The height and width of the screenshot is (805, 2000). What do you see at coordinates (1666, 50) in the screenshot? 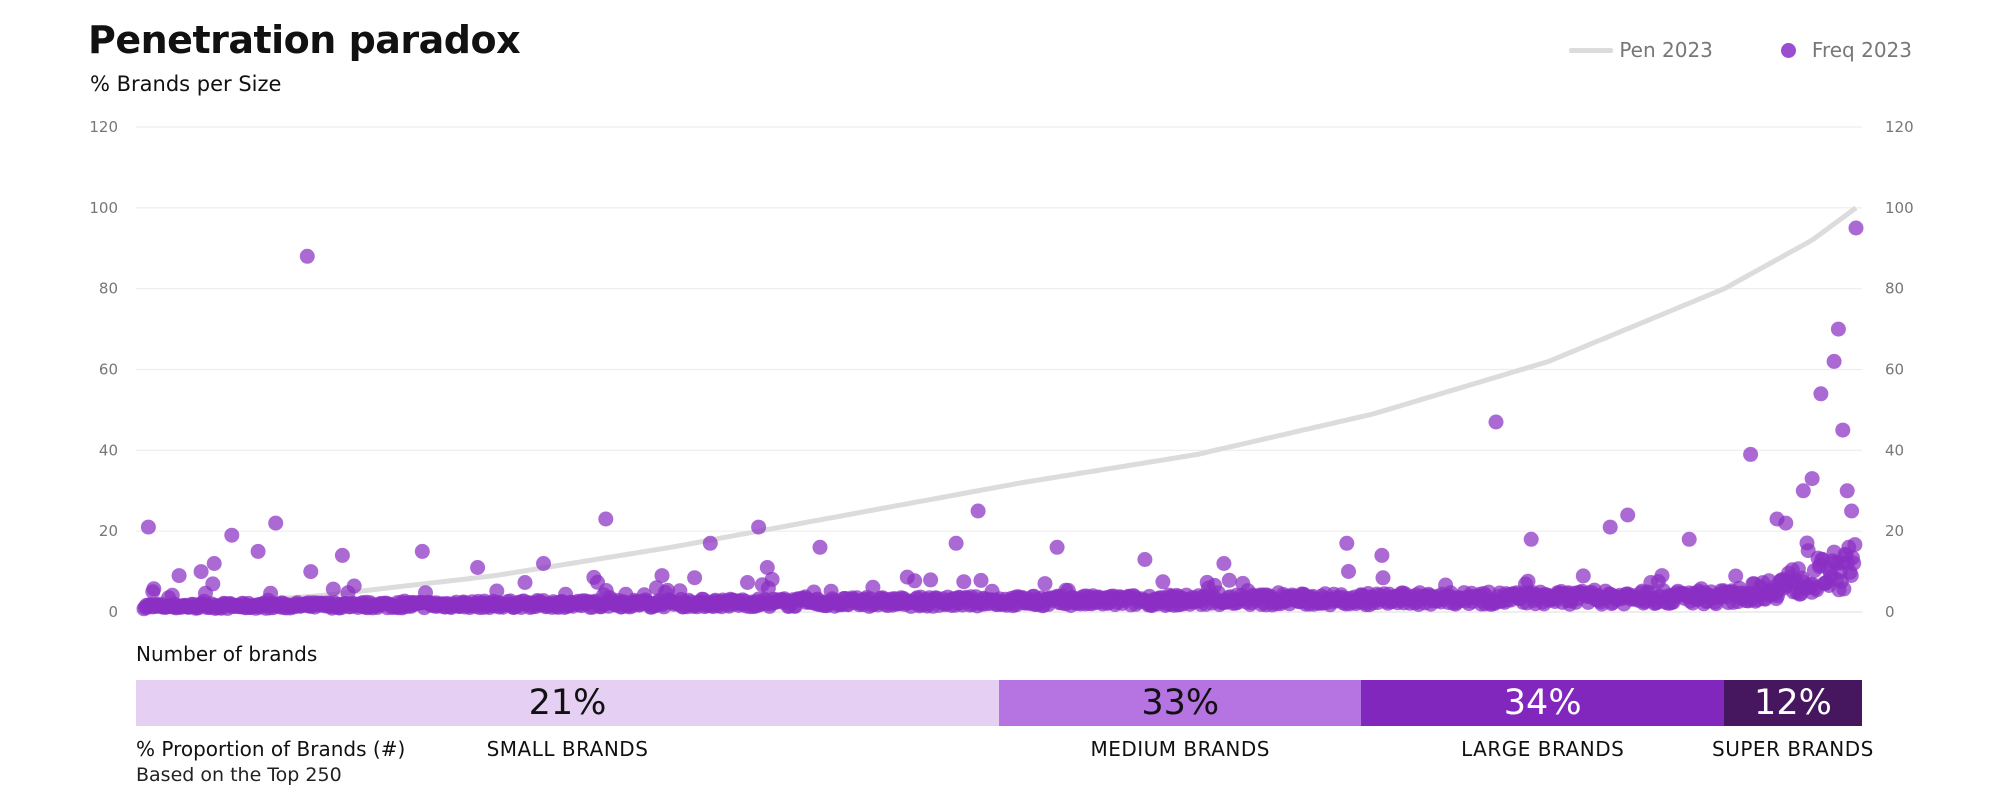
I see `legend-label-pen: Pen 2023` at bounding box center [1666, 50].